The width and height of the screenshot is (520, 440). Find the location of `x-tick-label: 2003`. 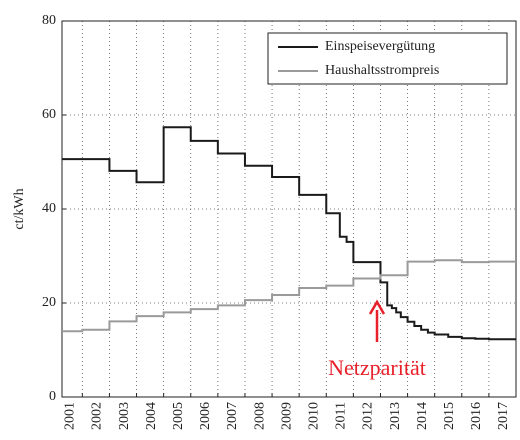

x-tick-label: 2003 is located at coordinates (124, 416).